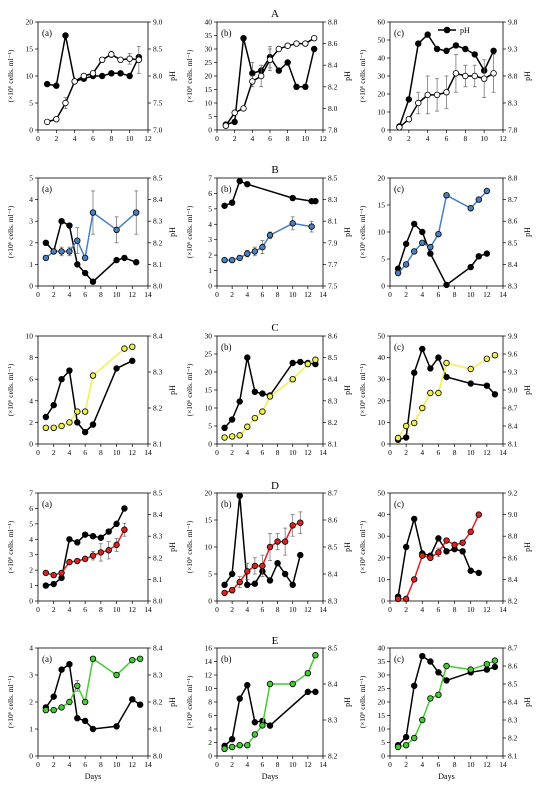  I want to click on y2-tick-label: 8.0, so click(158, 76).